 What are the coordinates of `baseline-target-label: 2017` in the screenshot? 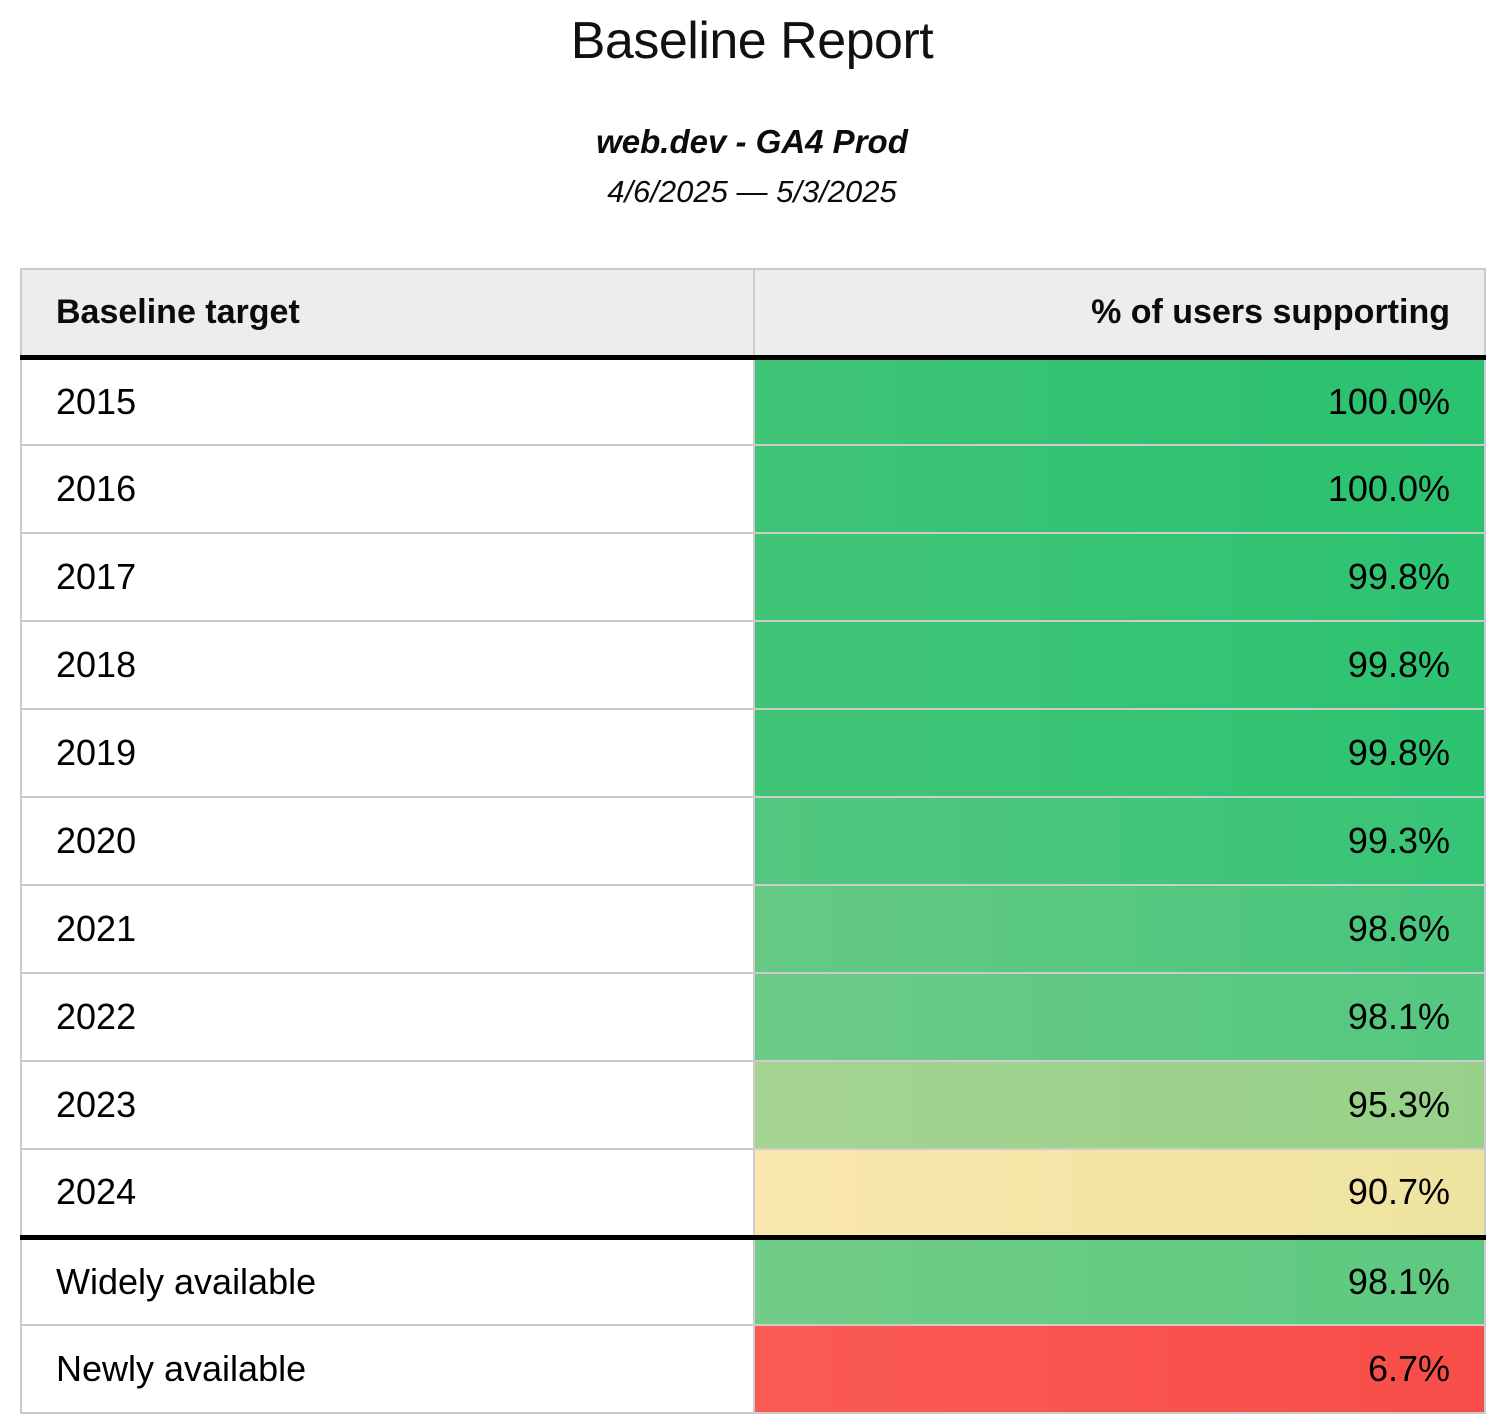 It's located at (387, 577).